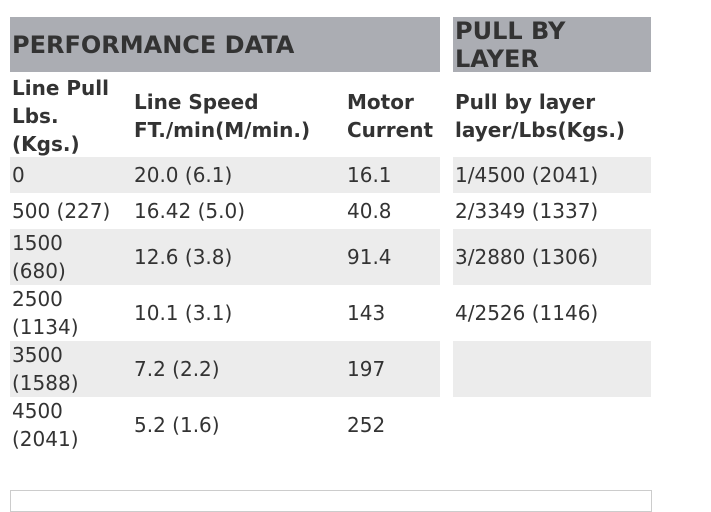 The height and width of the screenshot is (512, 711). What do you see at coordinates (222, 116) in the screenshot?
I see `column-header: Line Speed FT./min(M/min.)` at bounding box center [222, 116].